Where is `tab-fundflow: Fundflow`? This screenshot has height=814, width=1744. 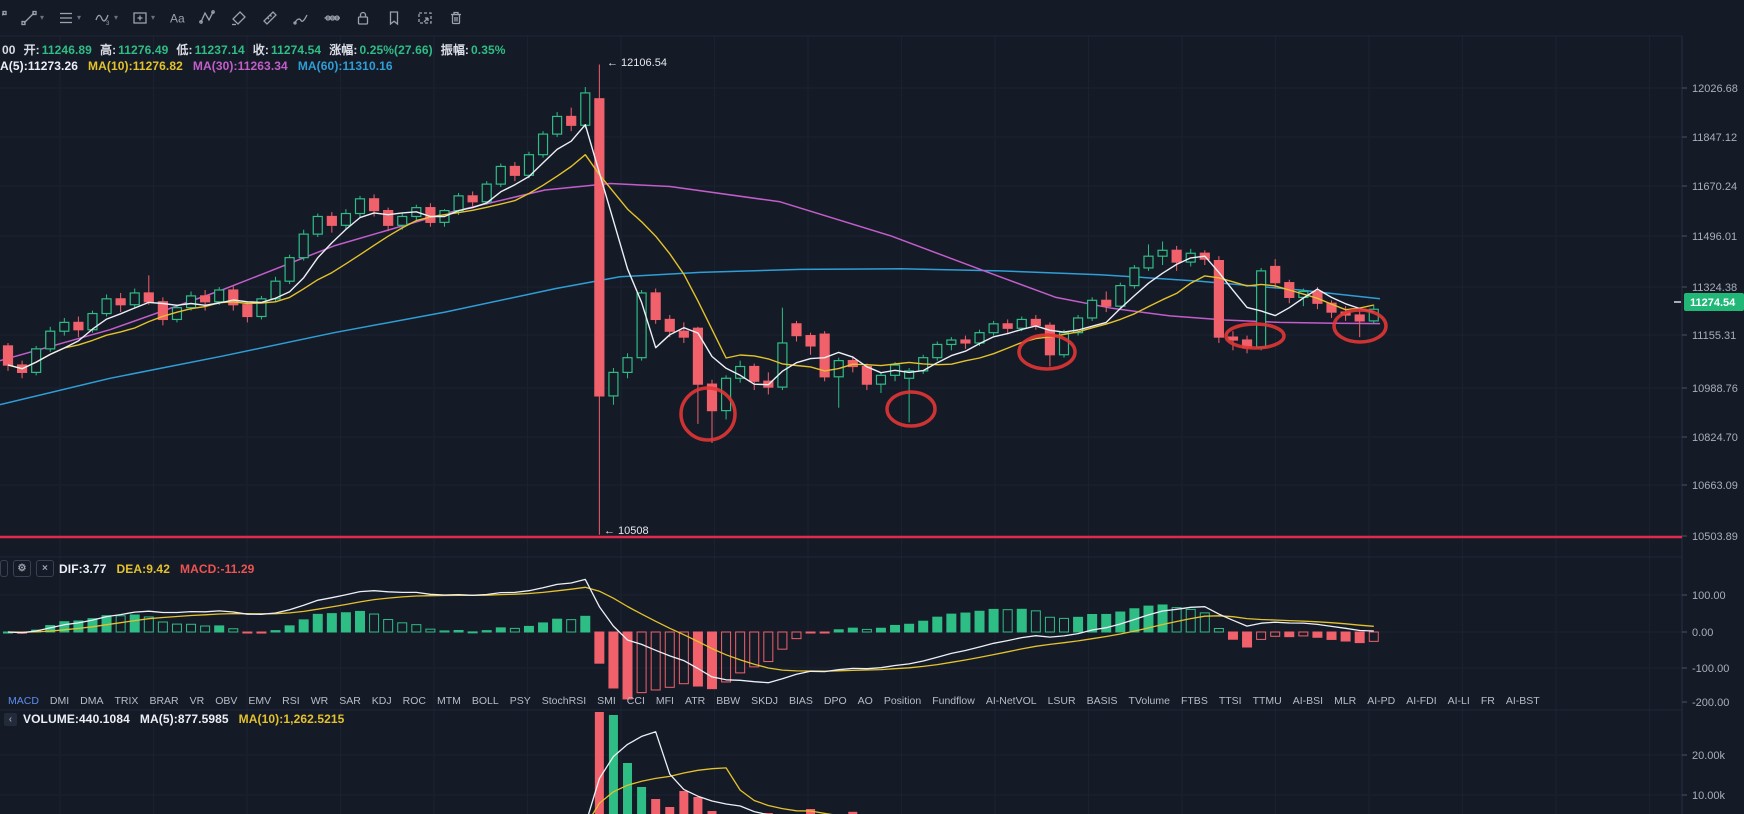 tab-fundflow: Fundflow is located at coordinates (953, 700).